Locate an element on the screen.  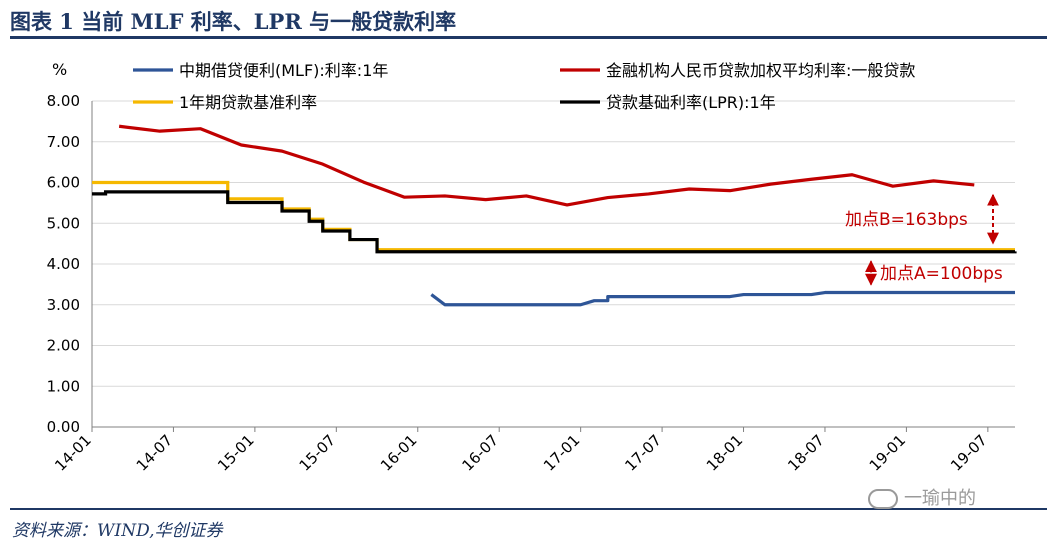
y-tick-label: 7.00 is located at coordinates (63, 142).